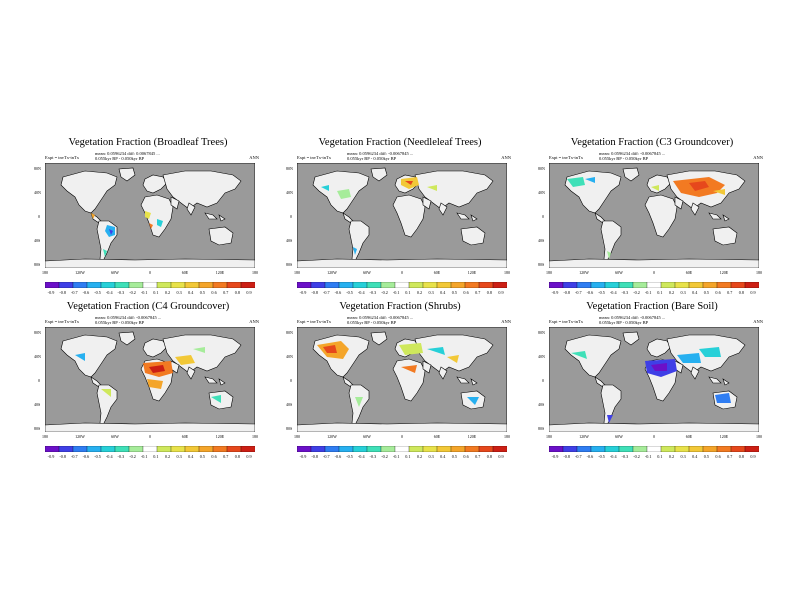 The image size is (800, 600). What do you see at coordinates (148, 306) in the screenshot?
I see `panel-title: Vegetation Fraction (C4 Groundcover)` at bounding box center [148, 306].